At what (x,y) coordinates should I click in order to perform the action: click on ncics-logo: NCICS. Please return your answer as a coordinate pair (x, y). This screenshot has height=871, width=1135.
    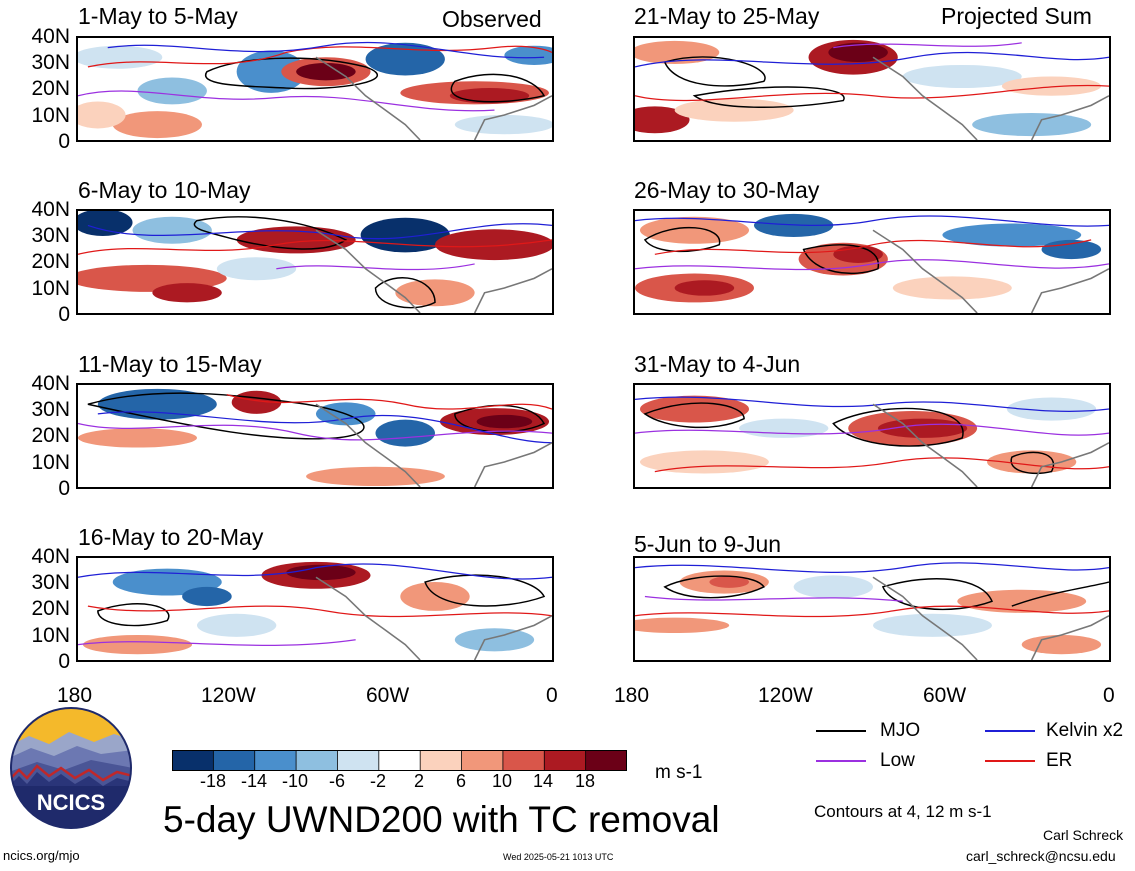
    Looking at the image, I should click on (71, 768).